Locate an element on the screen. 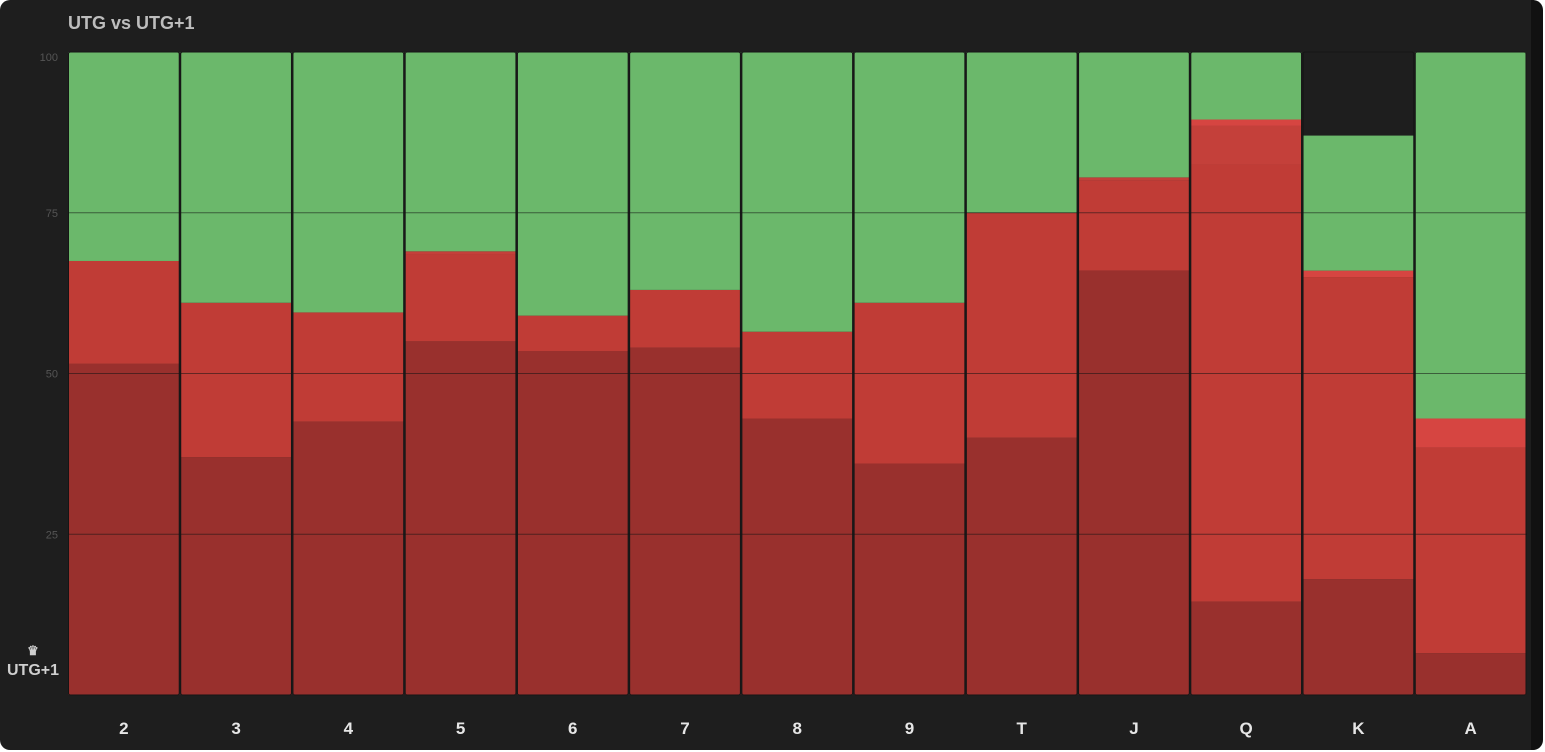 The height and width of the screenshot is (752, 1545). bar-segment-8-s4 is located at coordinates (797, 192).